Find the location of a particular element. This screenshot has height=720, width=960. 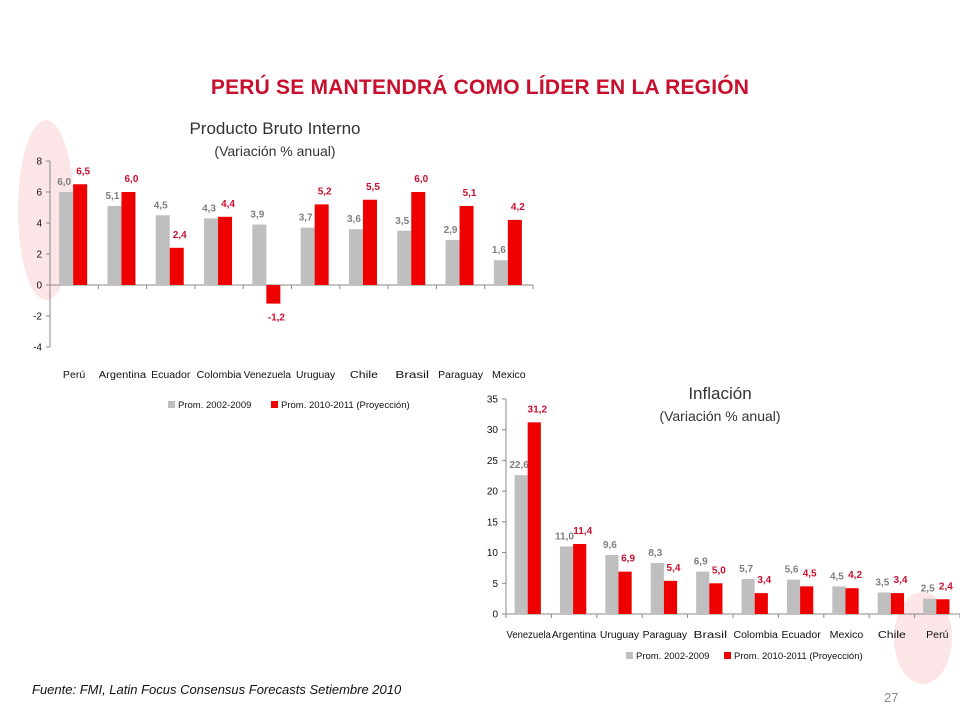

data-label: 22,6 is located at coordinates (519, 465).